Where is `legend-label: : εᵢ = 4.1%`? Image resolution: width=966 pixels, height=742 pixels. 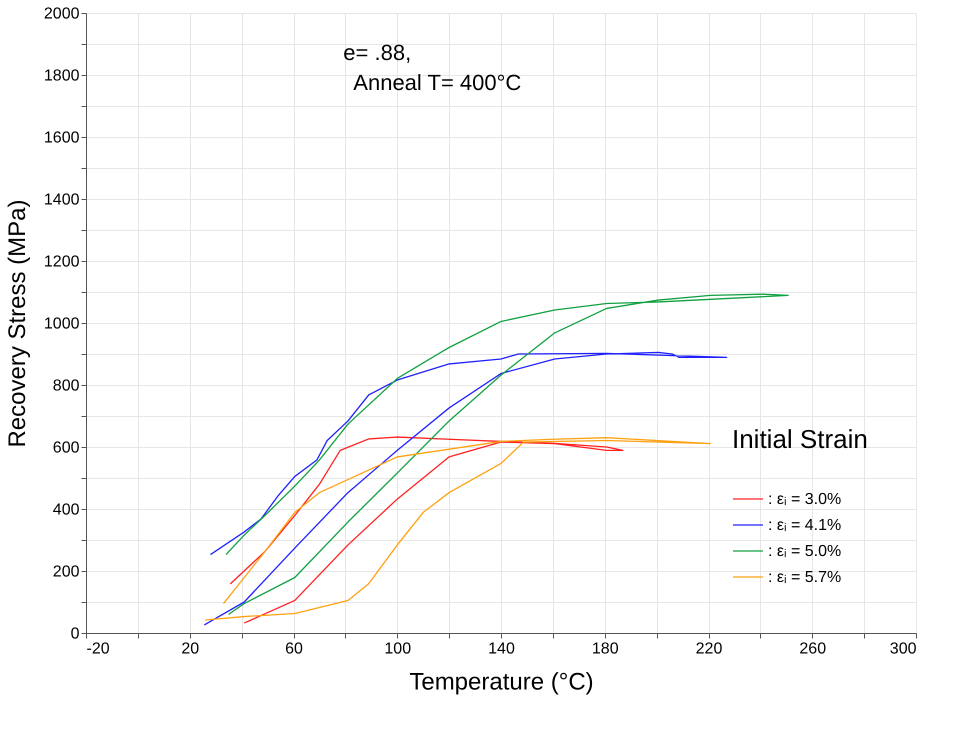
legend-label: : εᵢ = 4.1% is located at coordinates (805, 525).